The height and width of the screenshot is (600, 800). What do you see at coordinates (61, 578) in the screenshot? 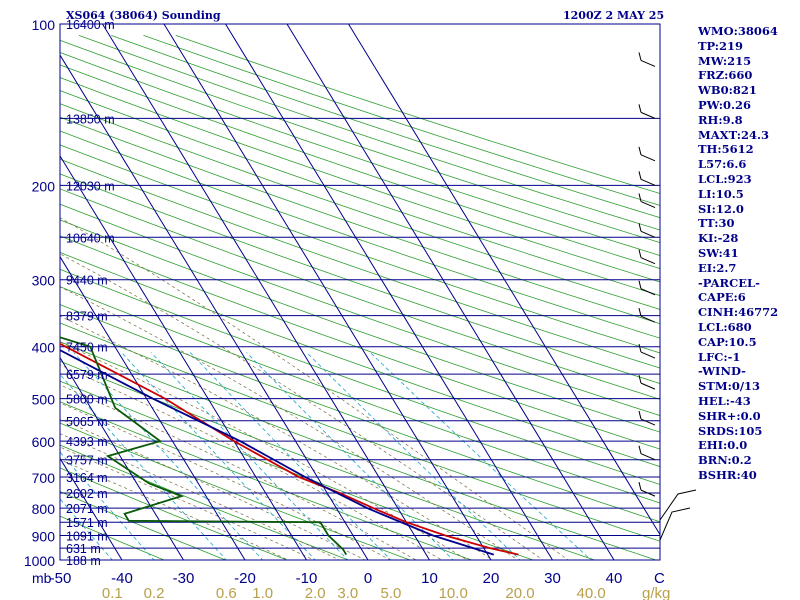
I see `temperature-tick-label: -50` at bounding box center [61, 578].